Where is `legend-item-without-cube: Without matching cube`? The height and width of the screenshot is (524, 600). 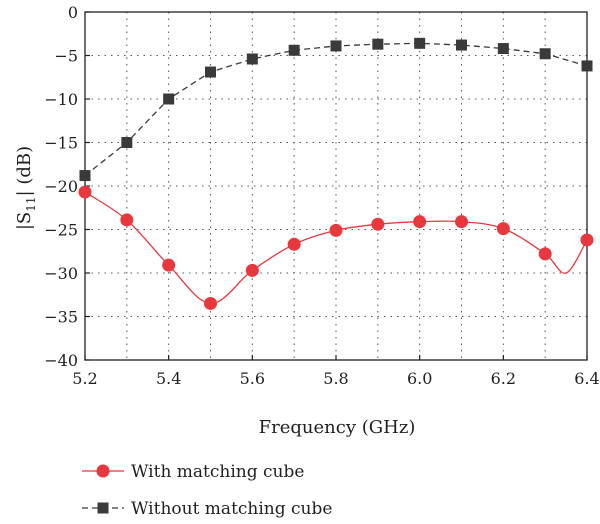 legend-item-without-cube: Without matching cube is located at coordinates (207, 509).